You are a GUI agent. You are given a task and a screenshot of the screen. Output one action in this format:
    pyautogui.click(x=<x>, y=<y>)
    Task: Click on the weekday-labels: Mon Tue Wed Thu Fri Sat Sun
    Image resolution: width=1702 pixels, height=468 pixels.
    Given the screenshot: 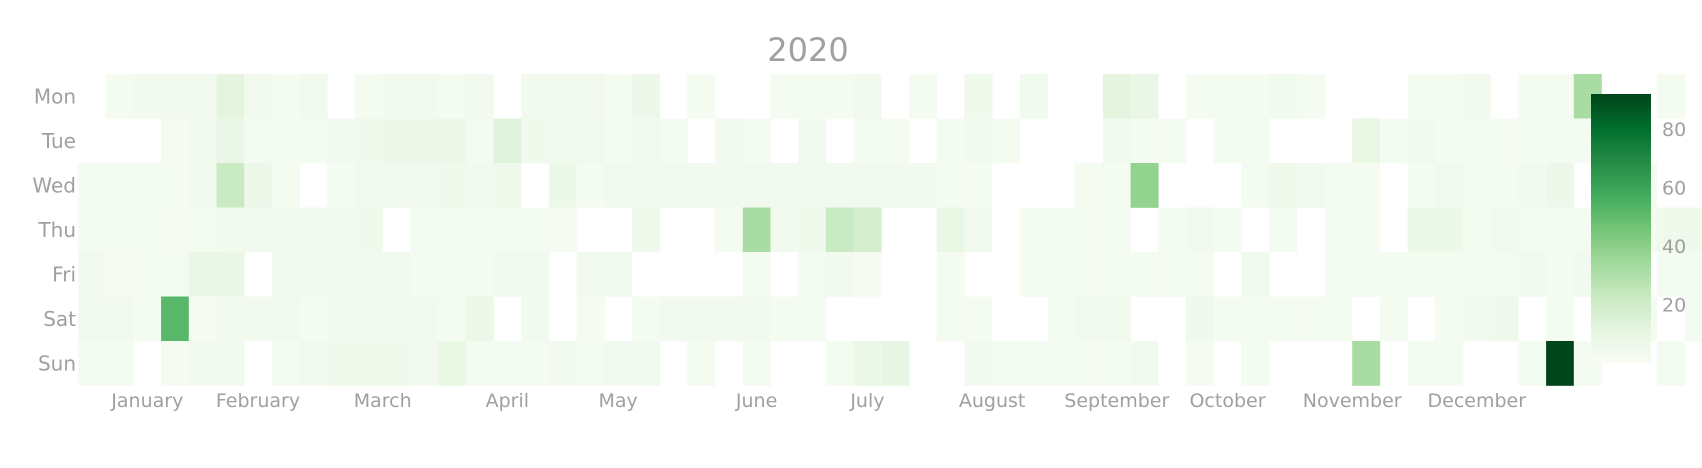 What is the action you would take?
    pyautogui.click(x=54, y=229)
    